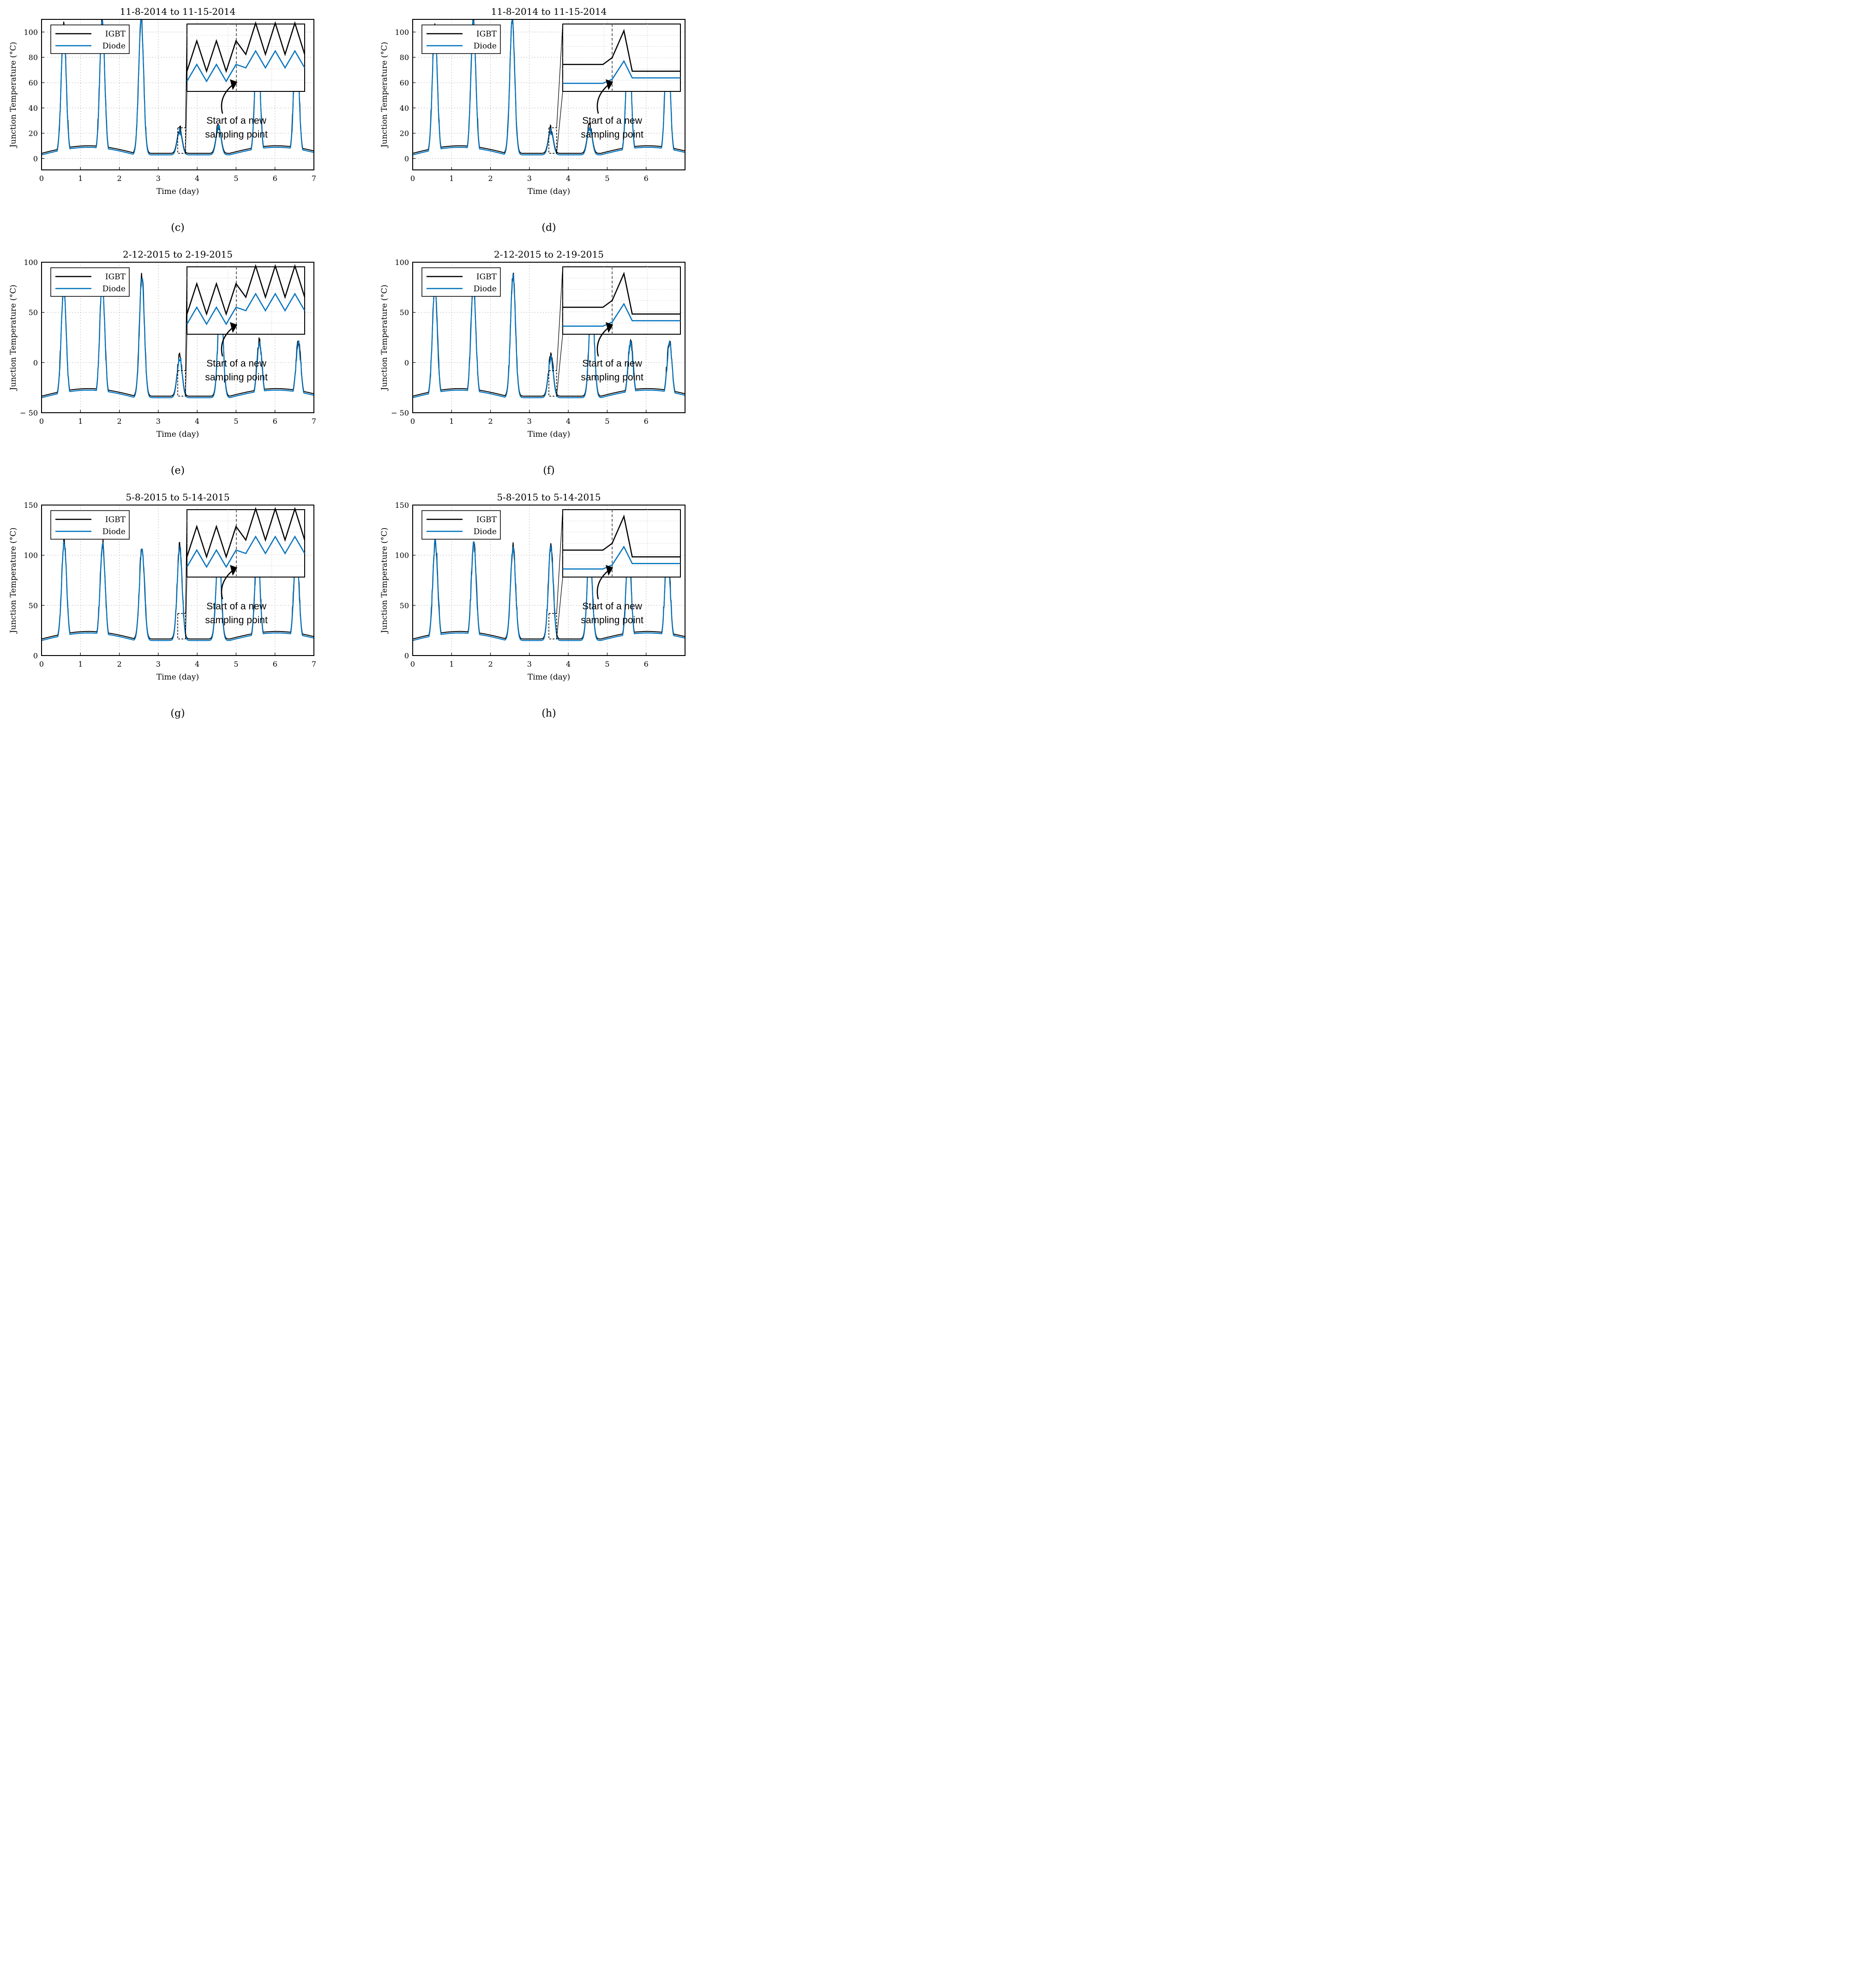 The width and height of the screenshot is (1876, 1962). I want to click on y-tick-label: 80, so click(33, 58).